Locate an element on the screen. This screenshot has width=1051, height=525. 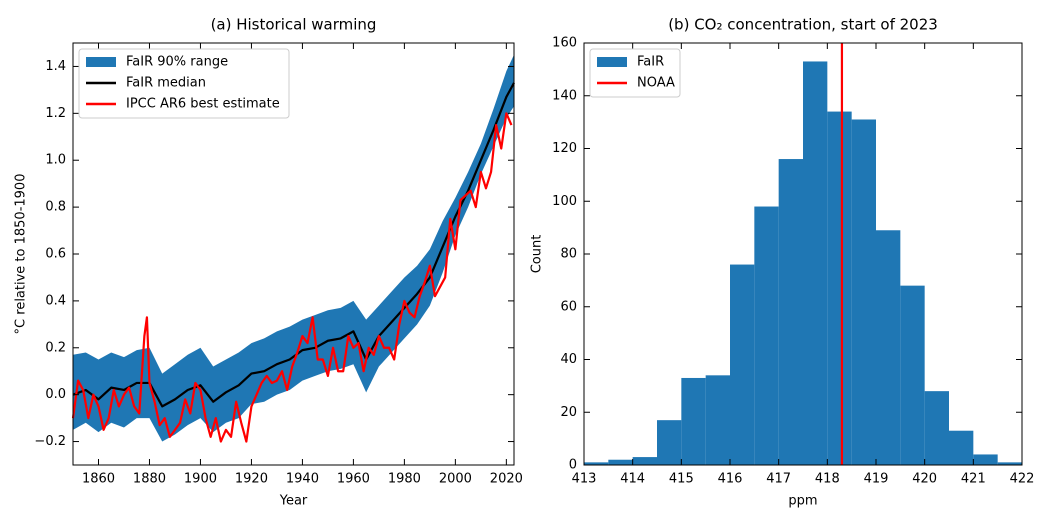
legend-box is located at coordinates (184, 83).